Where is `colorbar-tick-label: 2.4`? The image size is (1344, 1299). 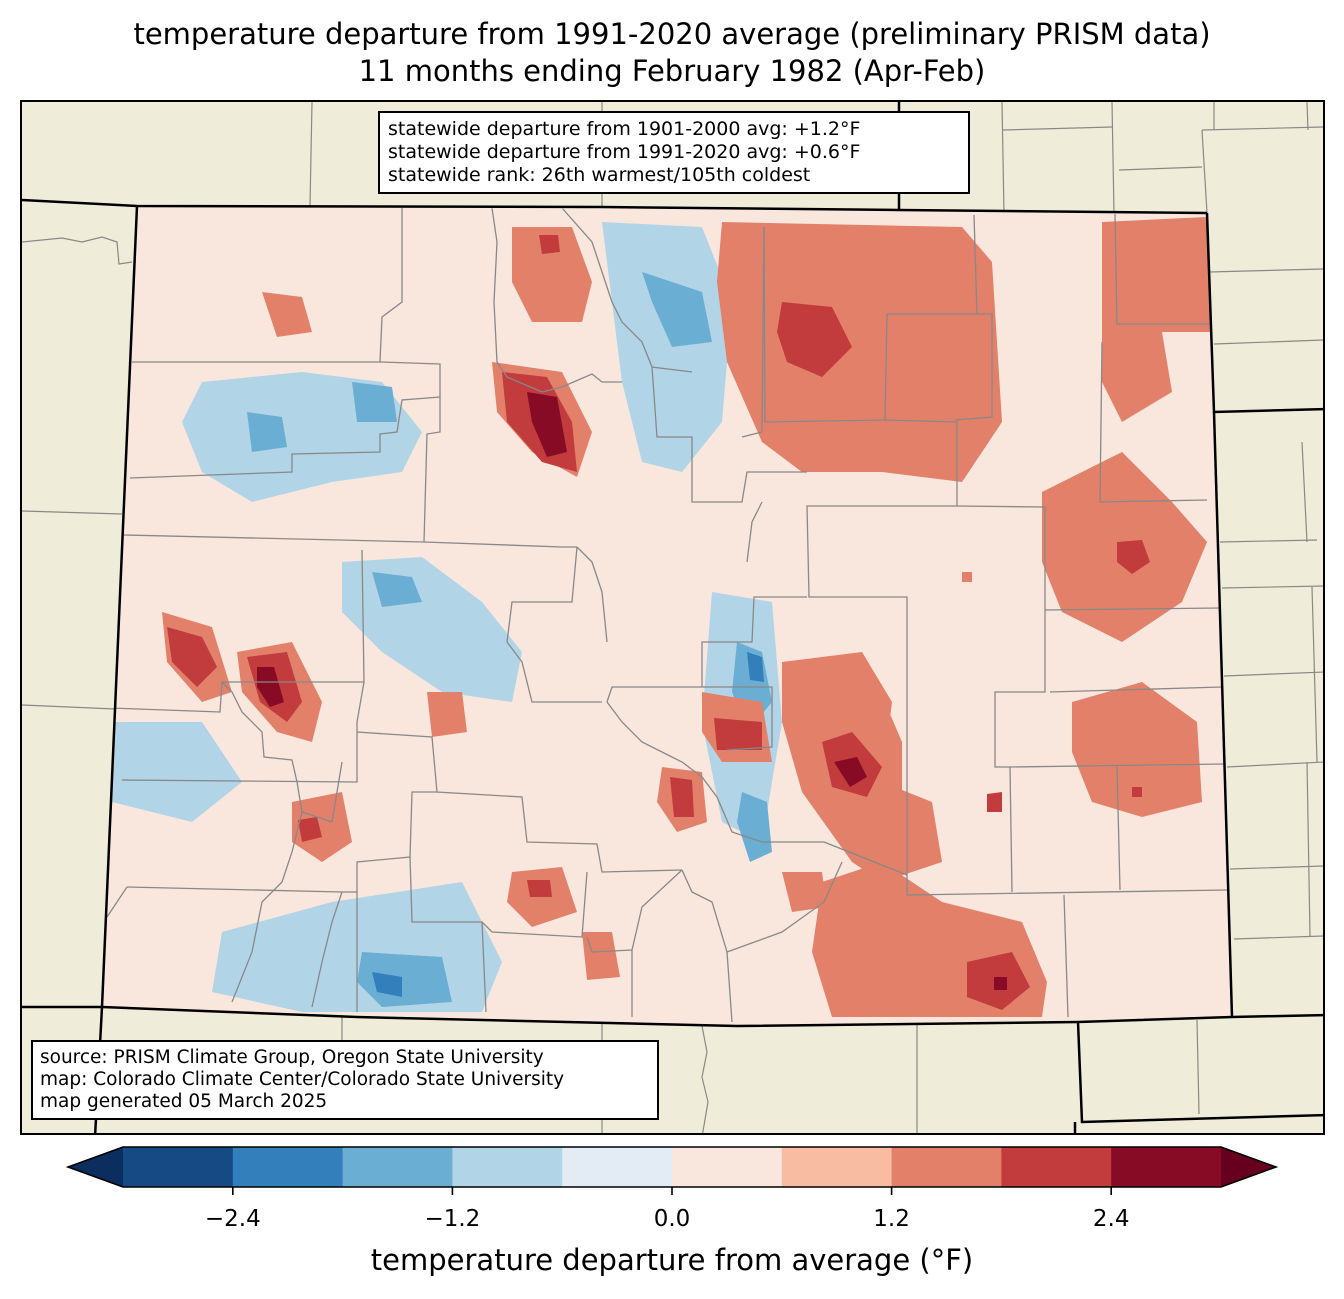 colorbar-tick-label: 2.4 is located at coordinates (1111, 1219).